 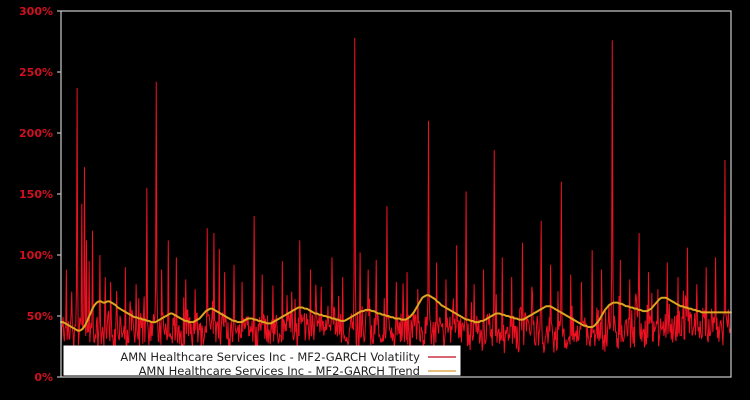 I want to click on y-axis-tick-label: 250%, so click(x=36, y=72).